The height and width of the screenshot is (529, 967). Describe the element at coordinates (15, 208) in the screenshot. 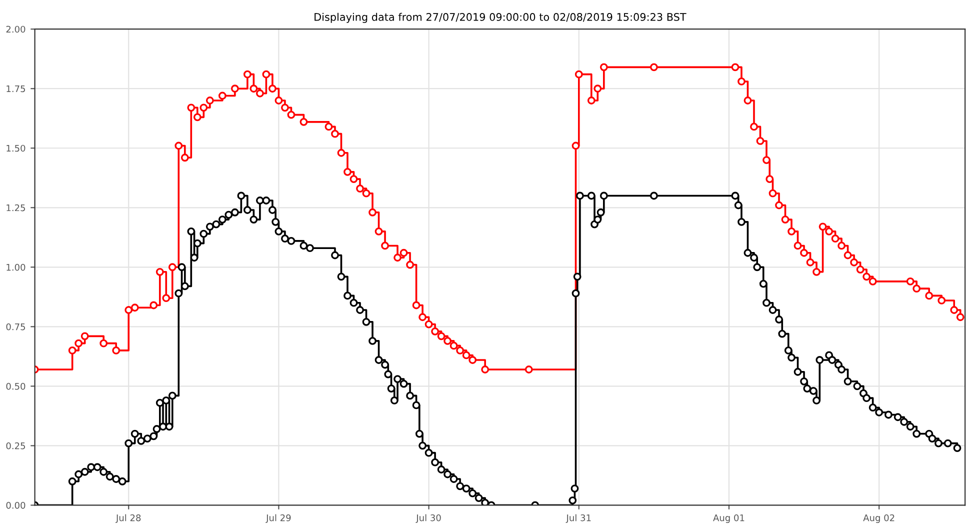

I see `y-tick-label: 1.25` at that location.